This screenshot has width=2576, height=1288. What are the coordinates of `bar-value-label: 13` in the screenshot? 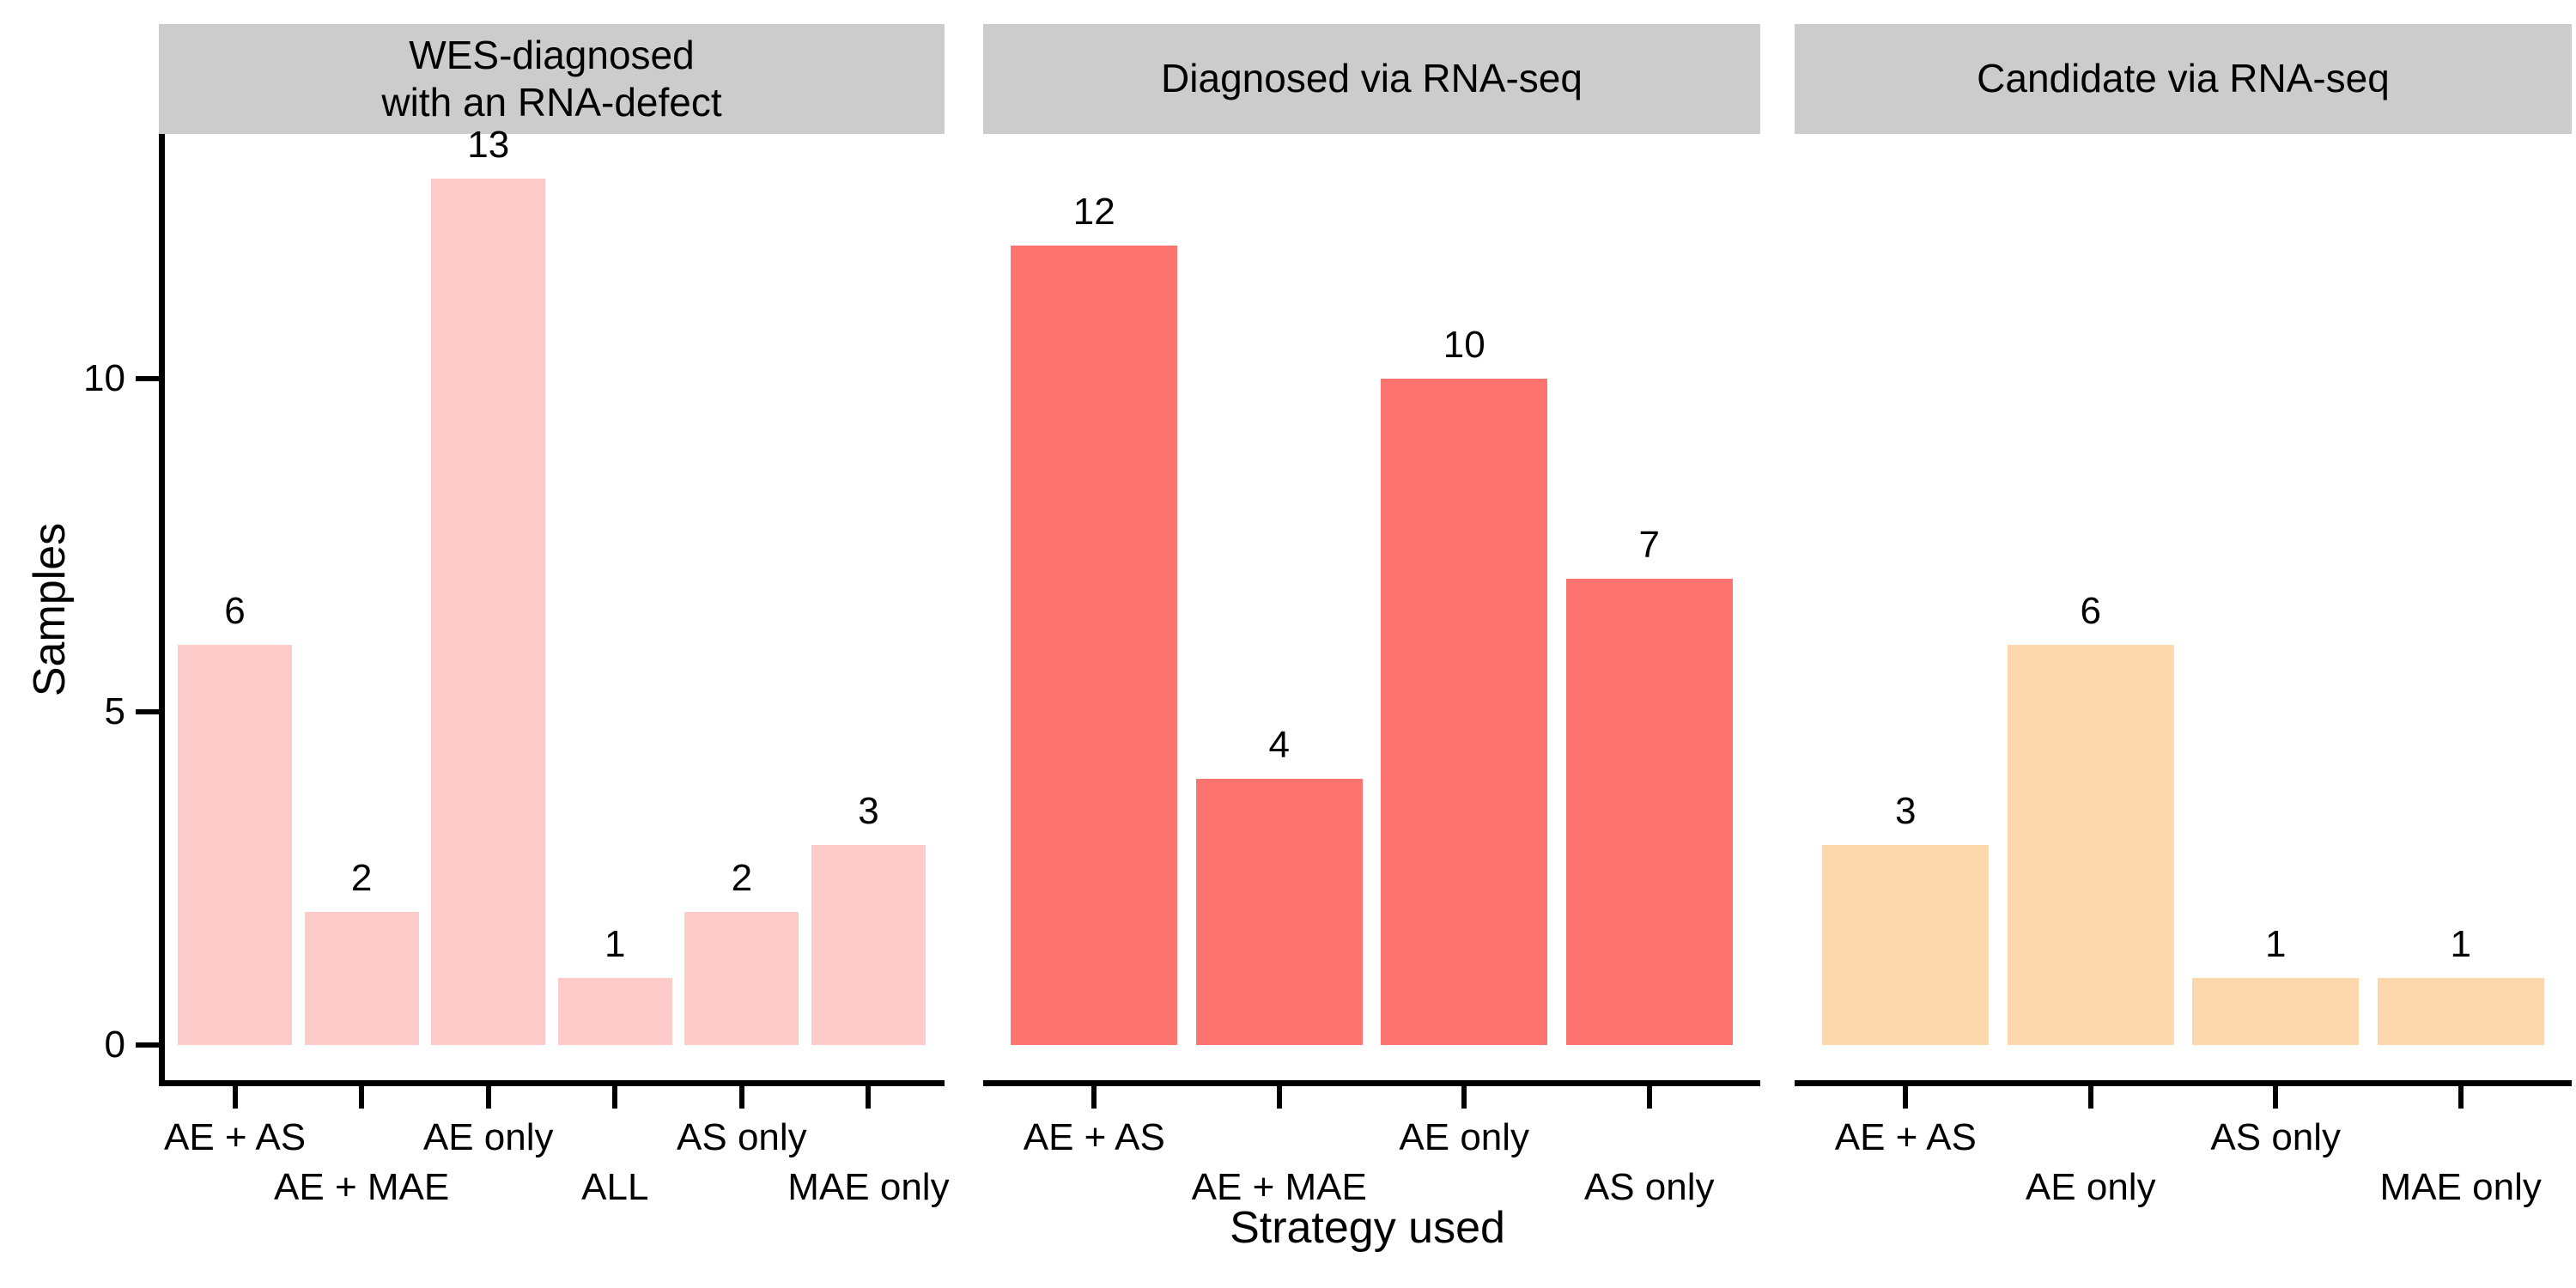 It's located at (488, 145).